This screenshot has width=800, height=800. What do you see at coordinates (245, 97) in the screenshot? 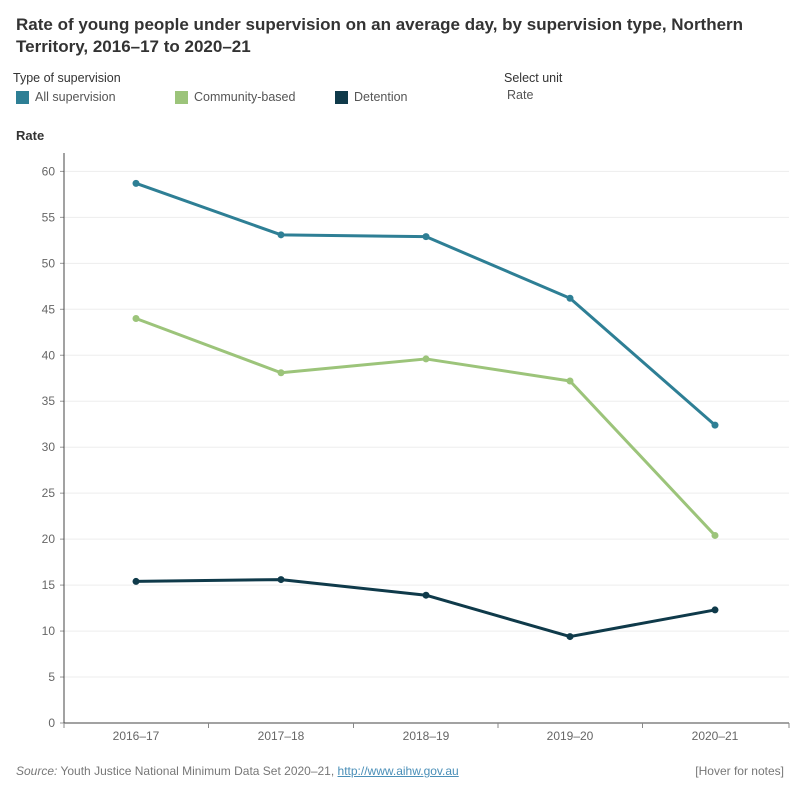
I see `legend-label-community-based: Community-based` at bounding box center [245, 97].